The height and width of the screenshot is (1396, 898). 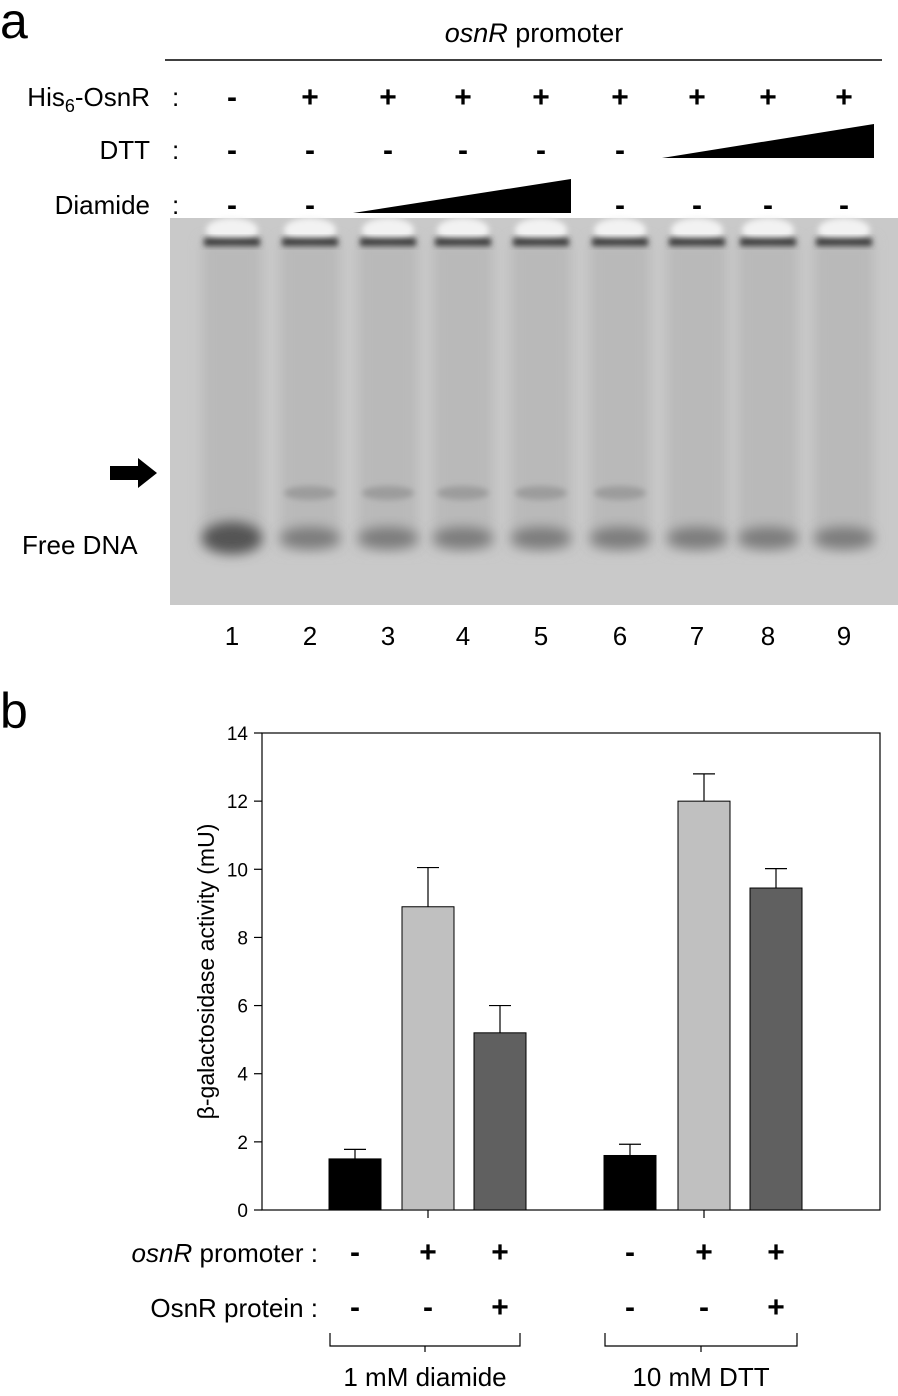 I want to click on text-part: -OsnR, so click(x=112, y=97).